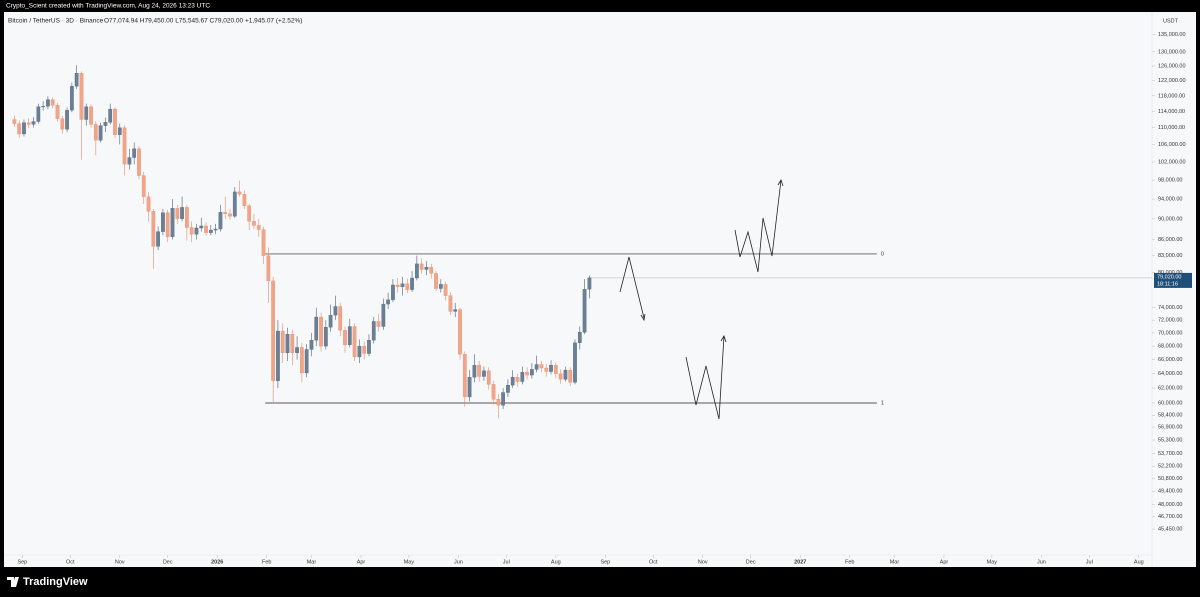 This screenshot has height=597, width=1200. I want to click on last-price-label: 79,020.00, so click(1169, 277).